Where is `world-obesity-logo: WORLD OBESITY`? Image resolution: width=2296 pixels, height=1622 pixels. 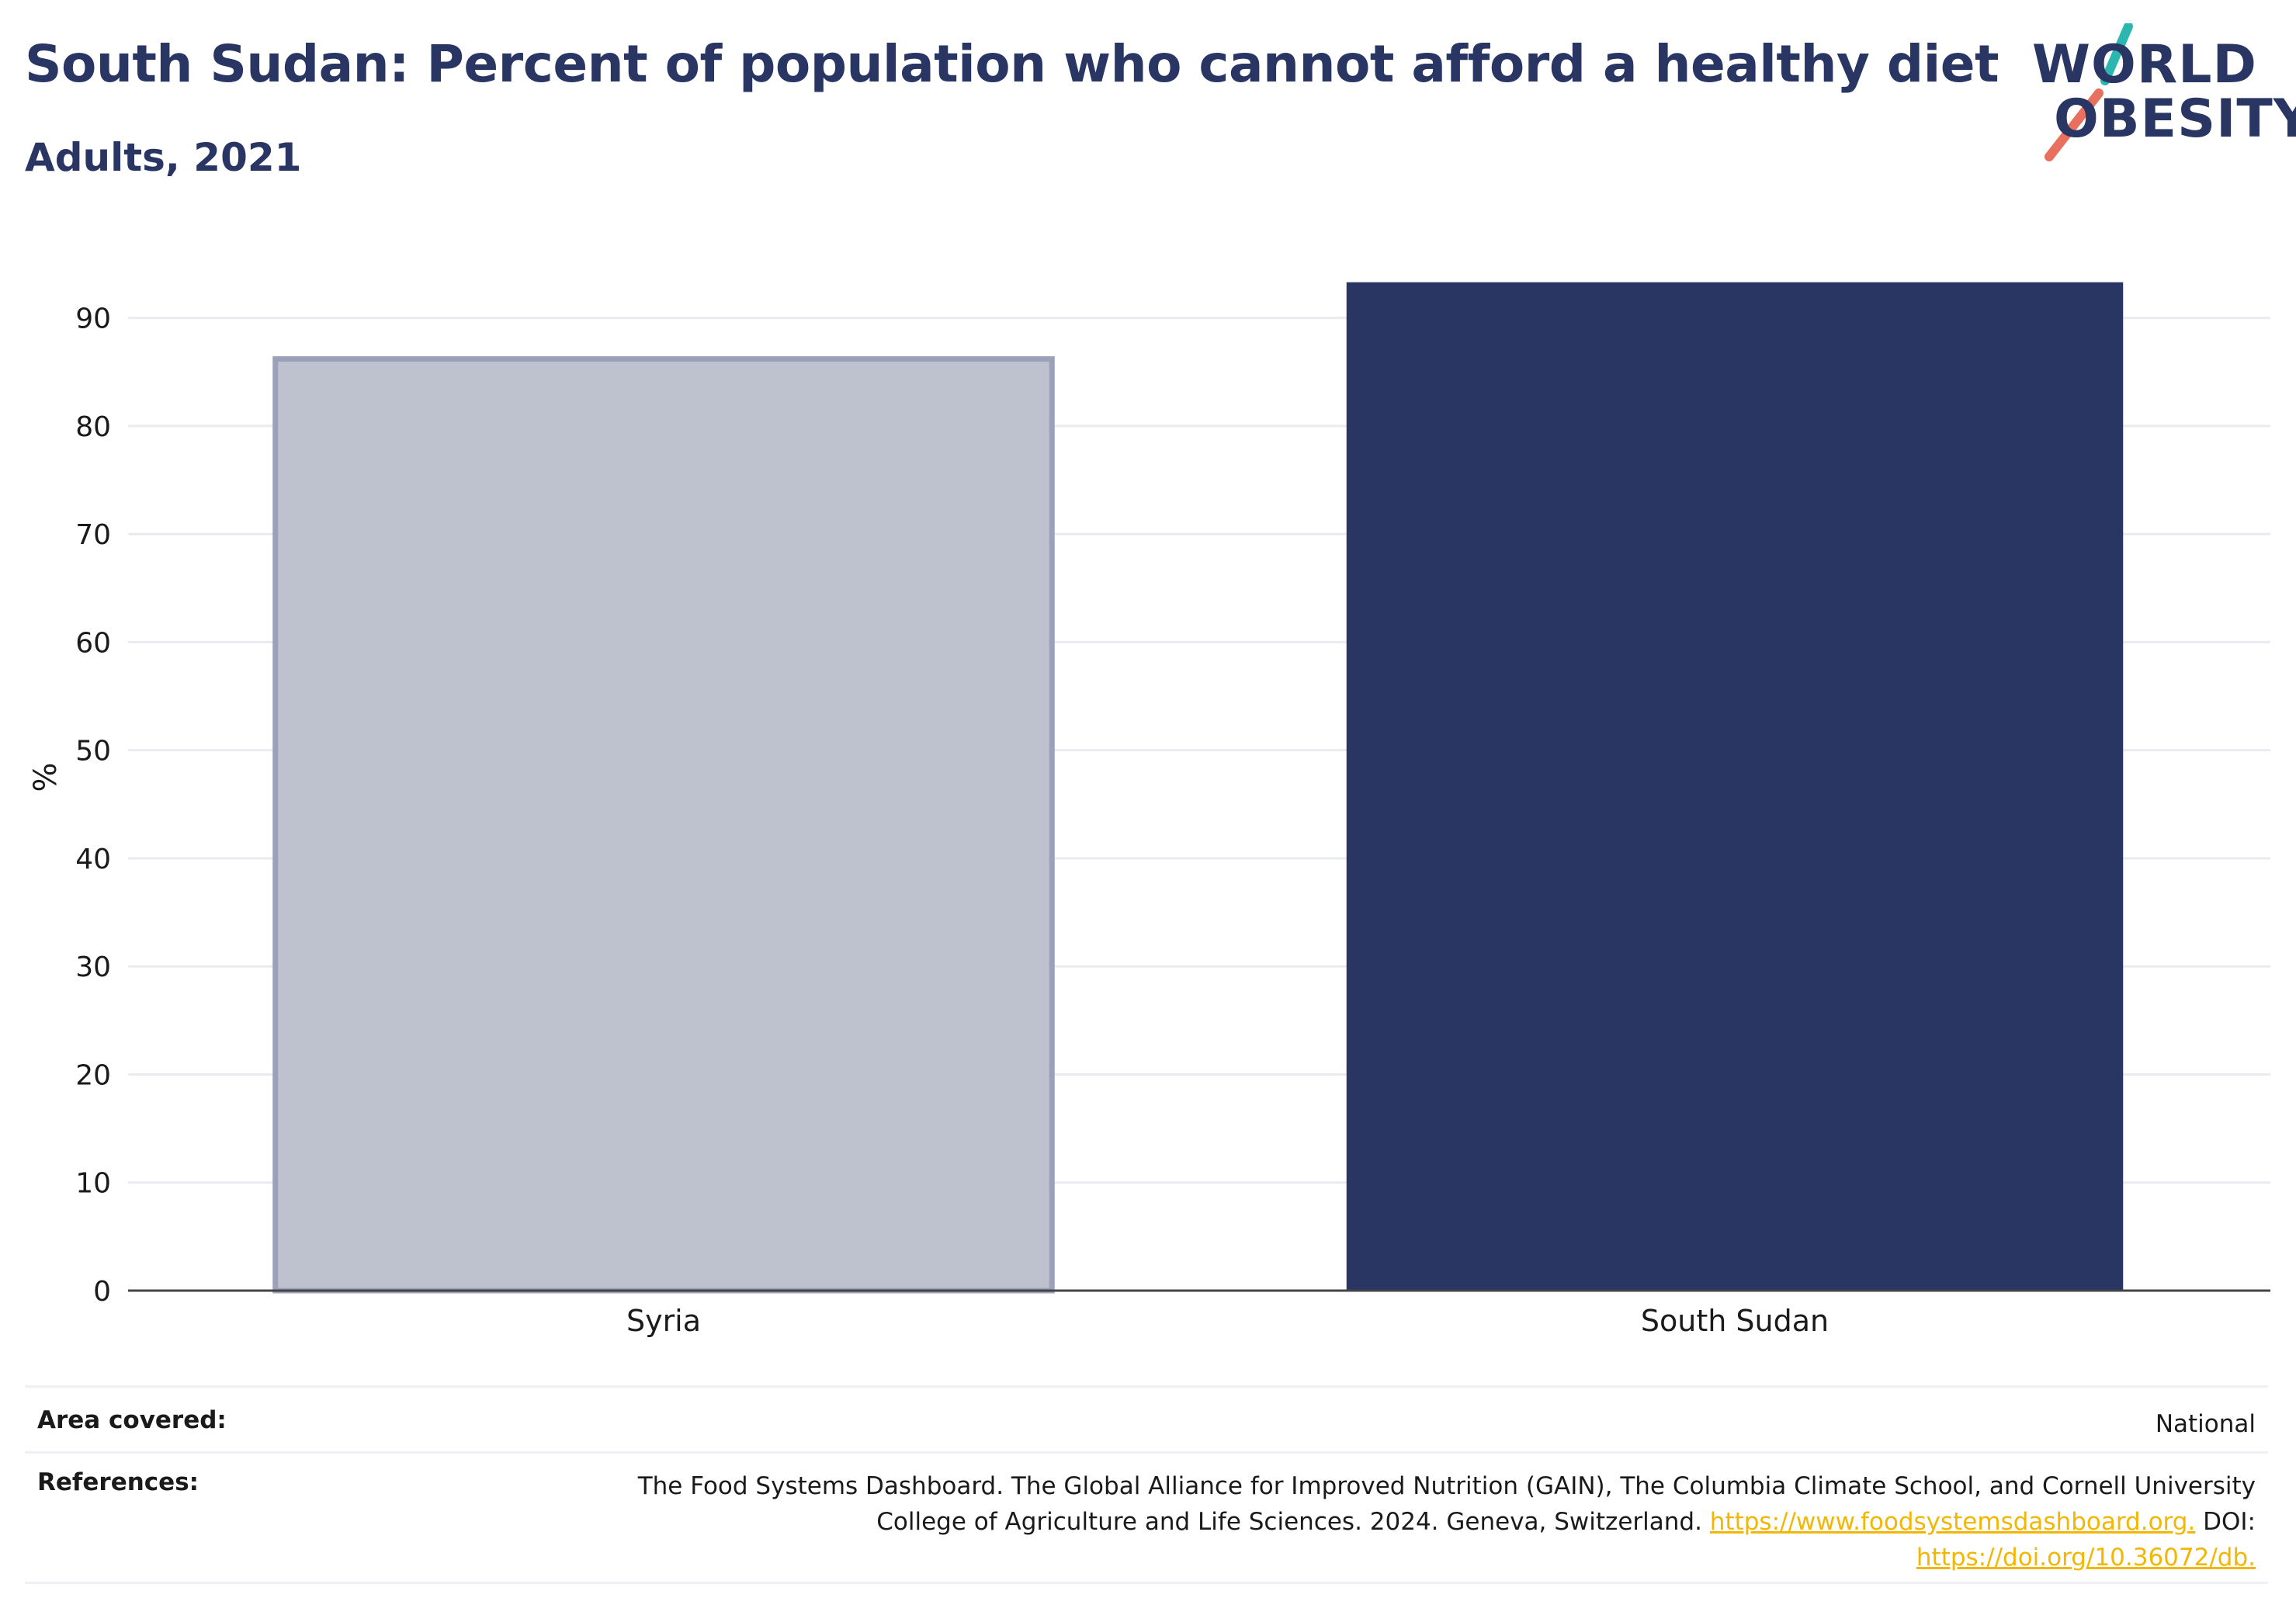
world-obesity-logo: WORLD OBESITY is located at coordinates (2157, 93).